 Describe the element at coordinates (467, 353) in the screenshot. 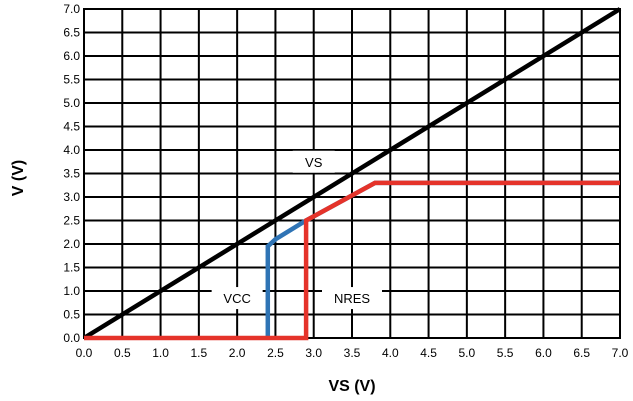

I see `x-tick-label: 5.0` at that location.